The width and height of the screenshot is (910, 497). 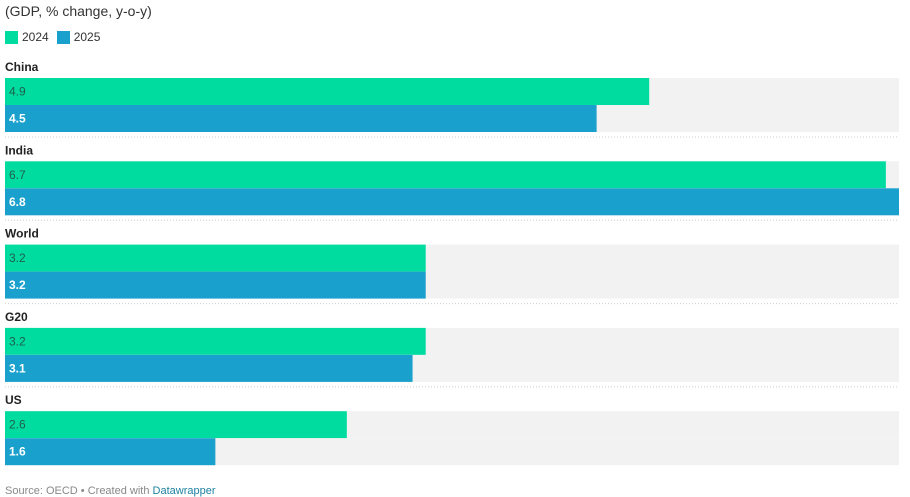 I want to click on chart-footer: Source: OECD • Created with Datawrapper, so click(x=110, y=491).